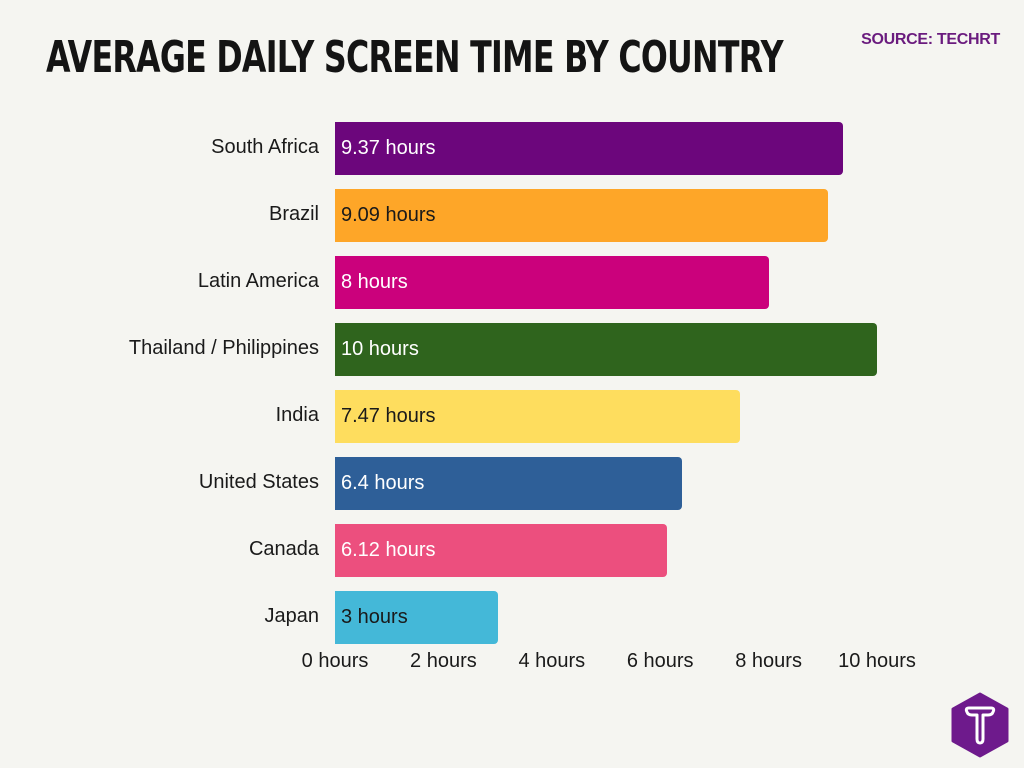  Describe the element at coordinates (383, 483) in the screenshot. I see `bar-value-label: 6.4 hours` at that location.